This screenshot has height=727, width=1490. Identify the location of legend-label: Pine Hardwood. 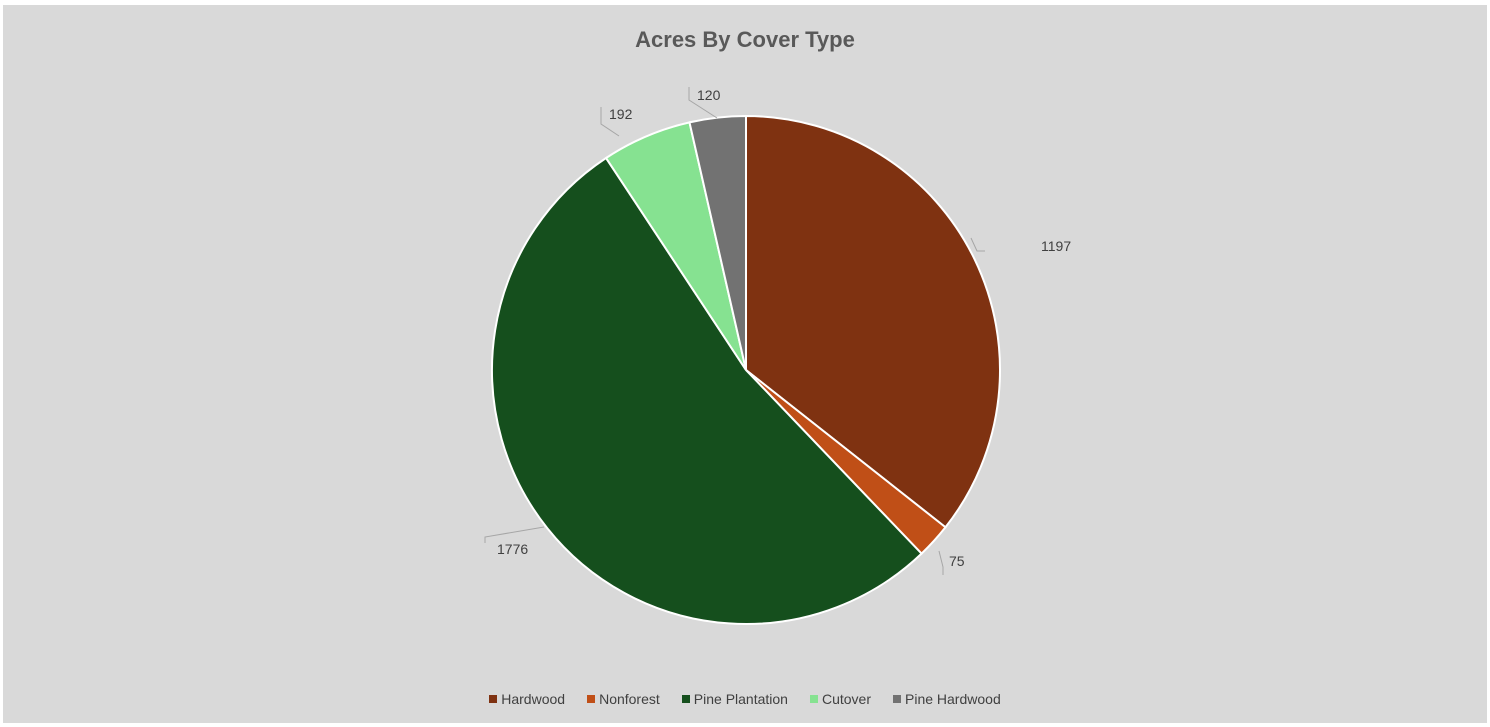
(953, 699).